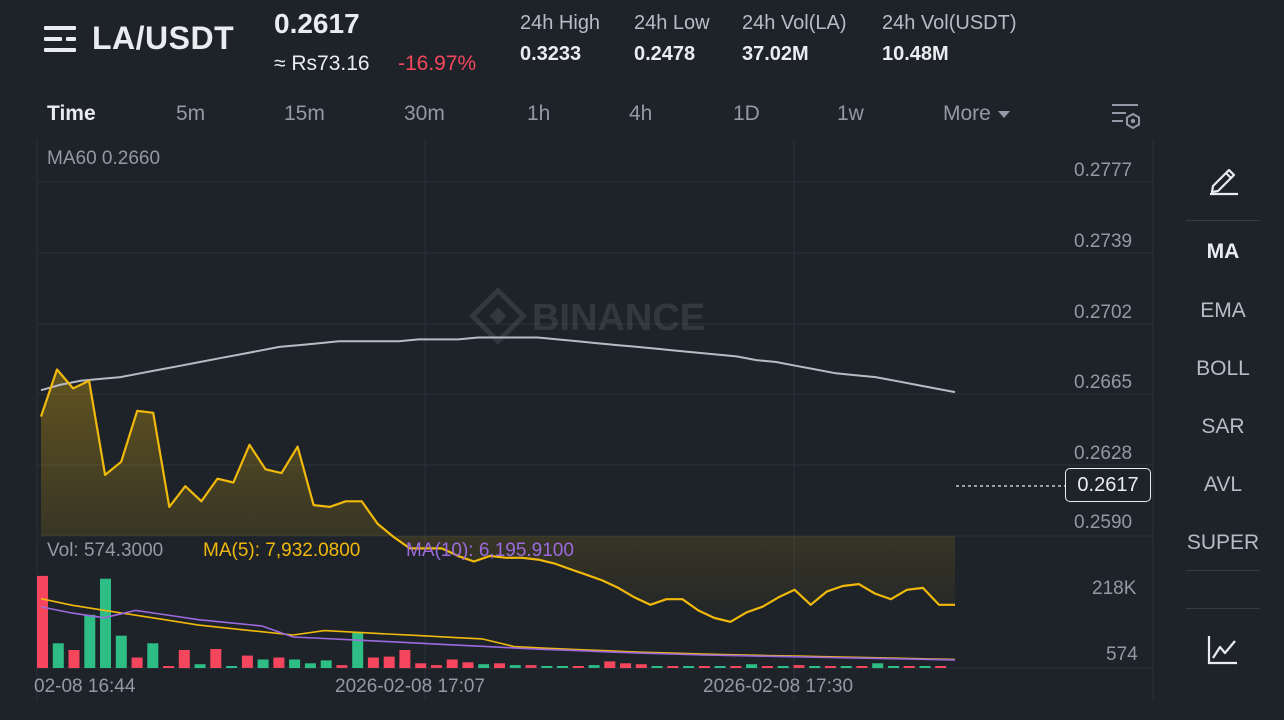 The image size is (1284, 720). What do you see at coordinates (410, 686) in the screenshot?
I see `x-tick-label: 2026-02-08 17:07` at bounding box center [410, 686].